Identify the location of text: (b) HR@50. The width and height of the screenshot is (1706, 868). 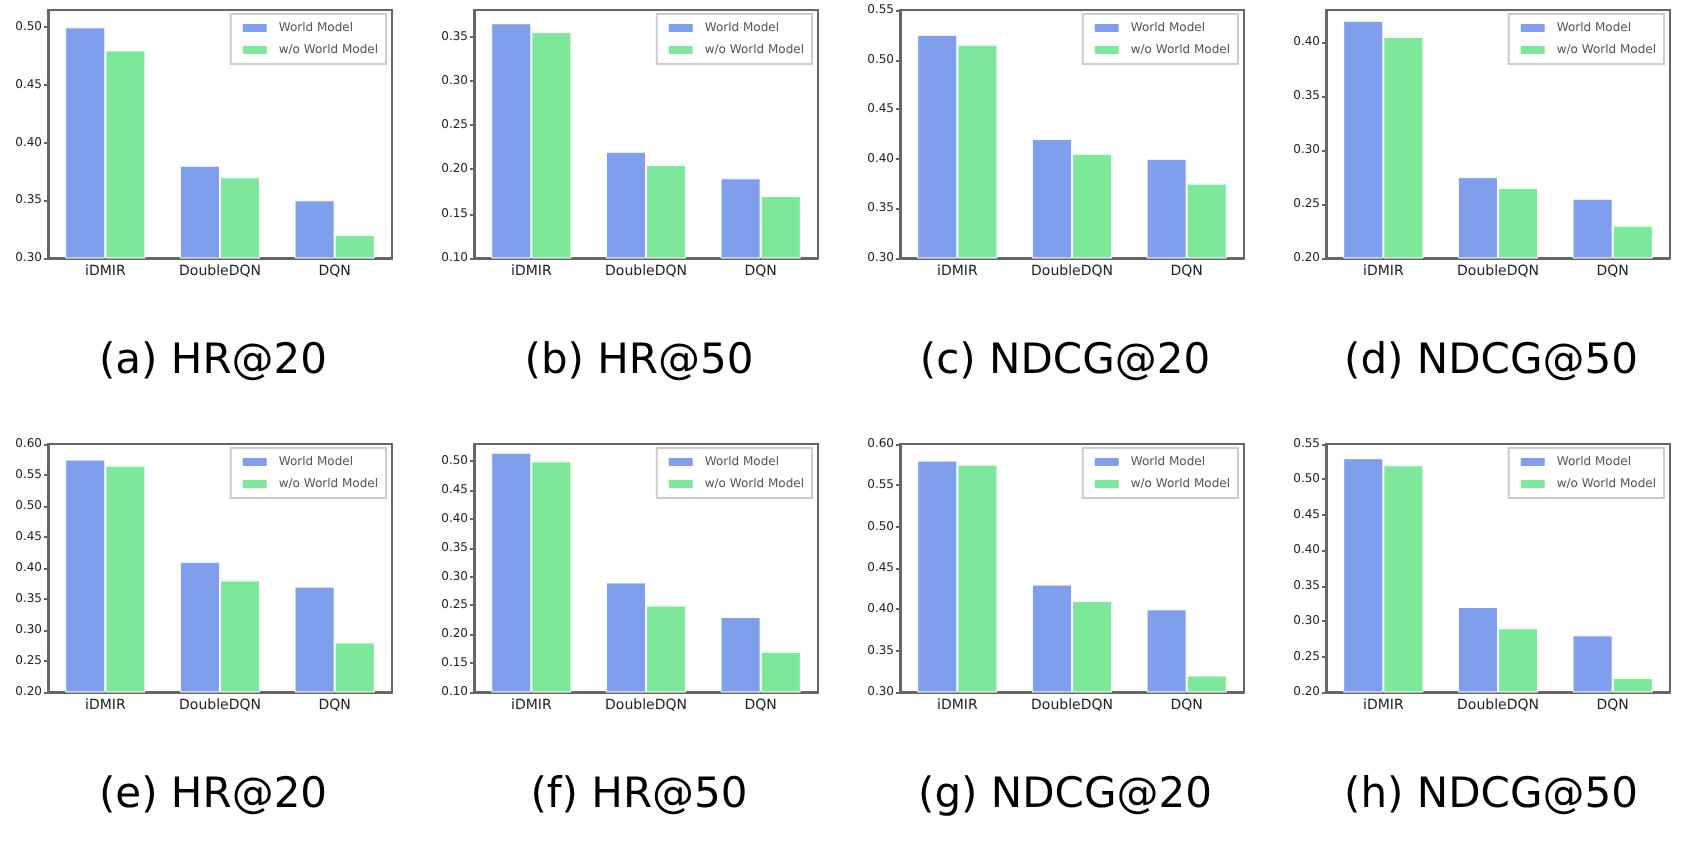
(639, 359).